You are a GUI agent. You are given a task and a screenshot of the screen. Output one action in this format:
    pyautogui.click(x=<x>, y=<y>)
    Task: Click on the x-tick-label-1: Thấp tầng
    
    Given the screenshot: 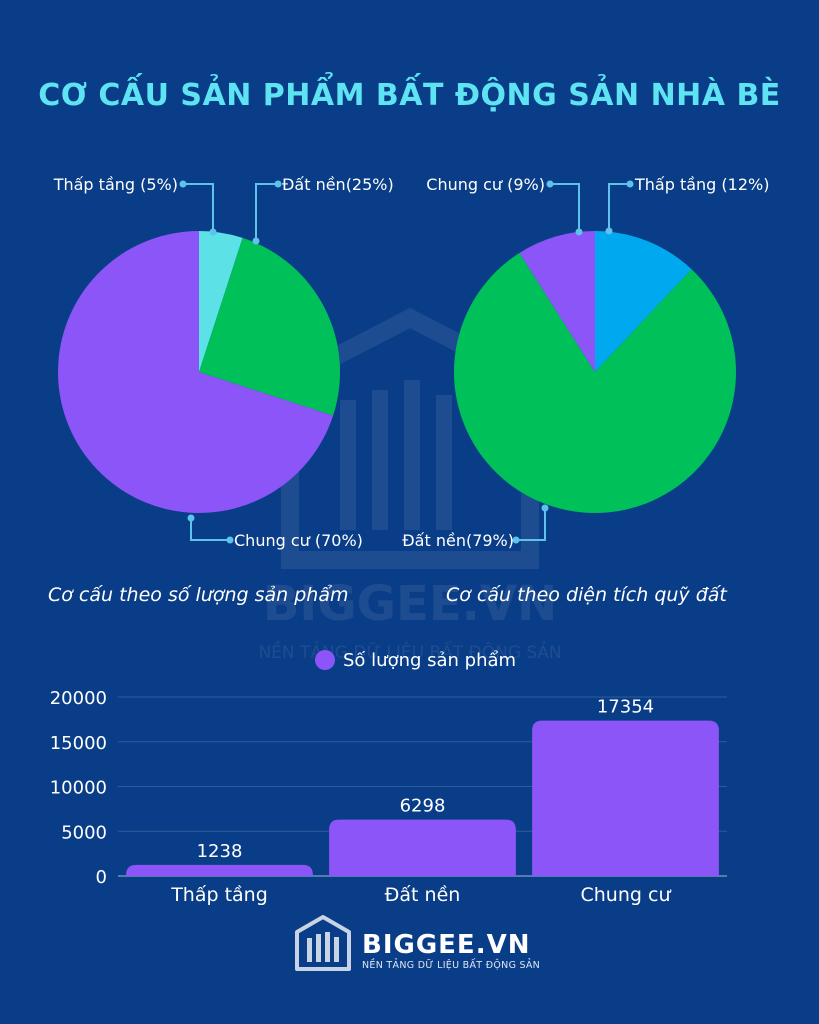 What is the action you would take?
    pyautogui.click(x=219, y=895)
    